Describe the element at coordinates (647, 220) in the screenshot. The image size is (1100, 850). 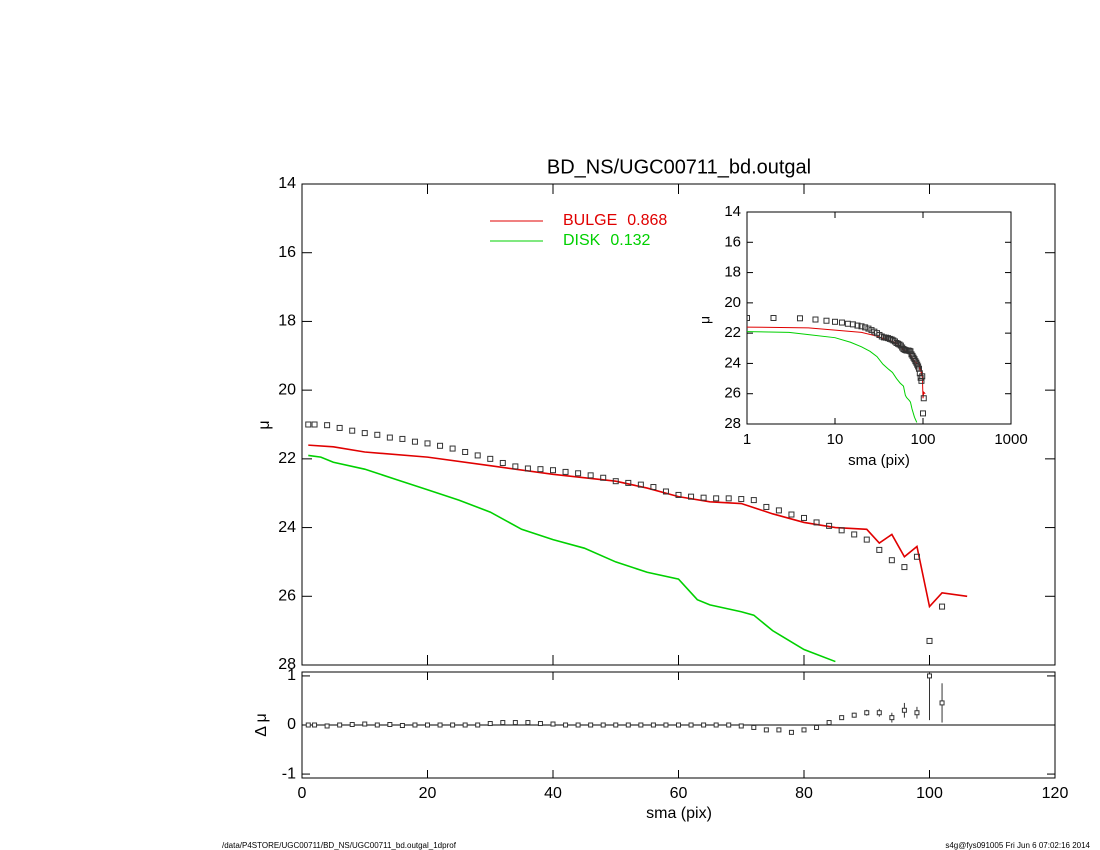
I see `legend-fraction: 0.868` at that location.